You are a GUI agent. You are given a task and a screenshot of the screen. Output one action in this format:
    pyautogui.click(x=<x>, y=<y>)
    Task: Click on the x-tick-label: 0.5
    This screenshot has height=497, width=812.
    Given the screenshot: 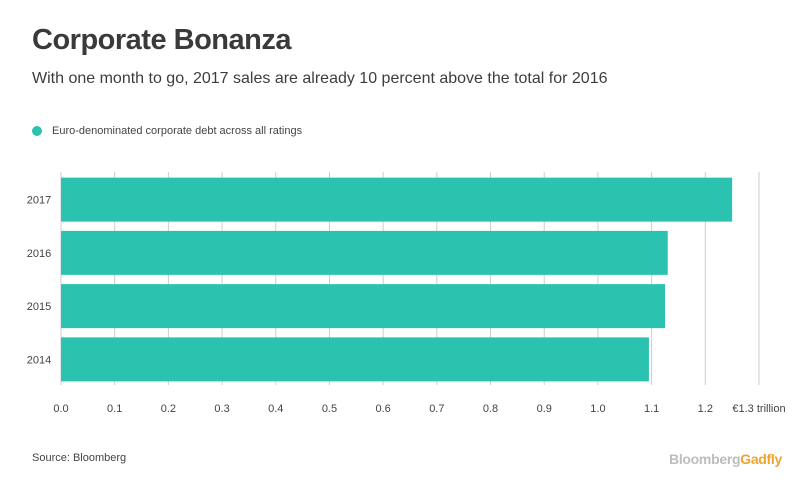 What is the action you would take?
    pyautogui.click(x=329, y=409)
    